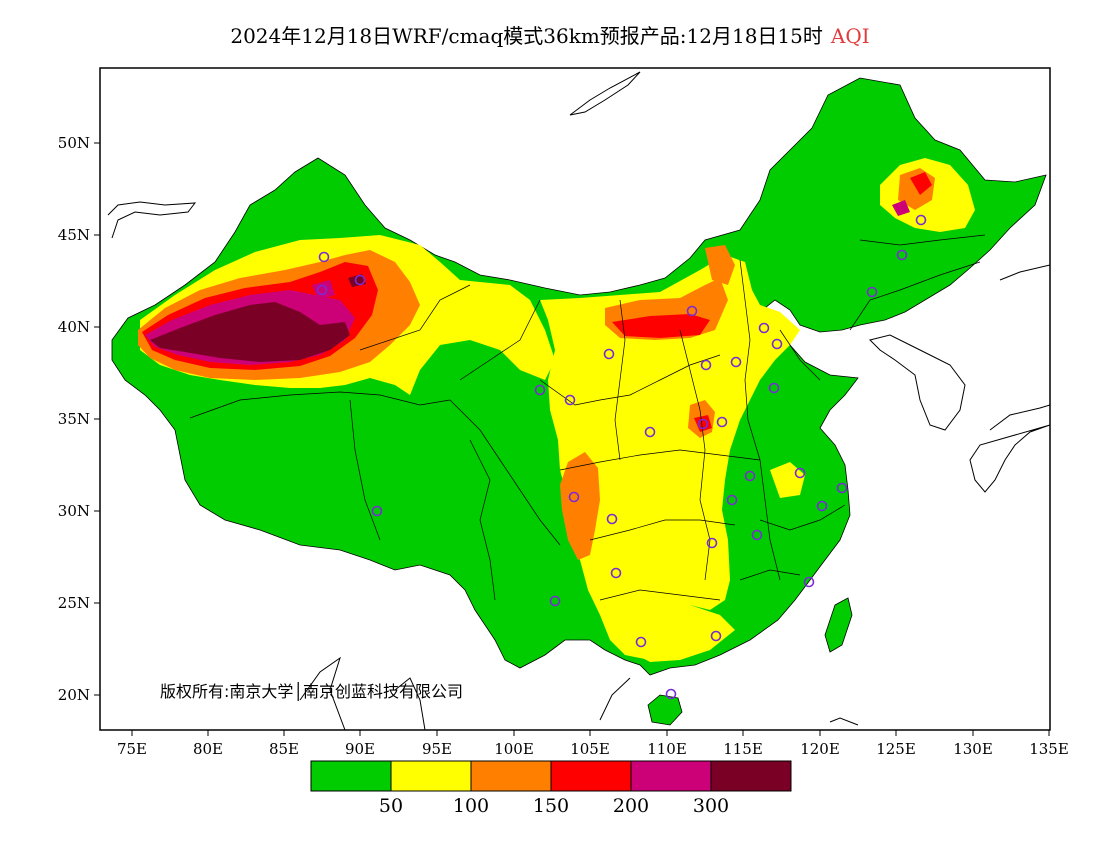 This screenshot has width=1100, height=850. What do you see at coordinates (74, 235) in the screenshot?
I see `lat-label: 45N` at bounding box center [74, 235].